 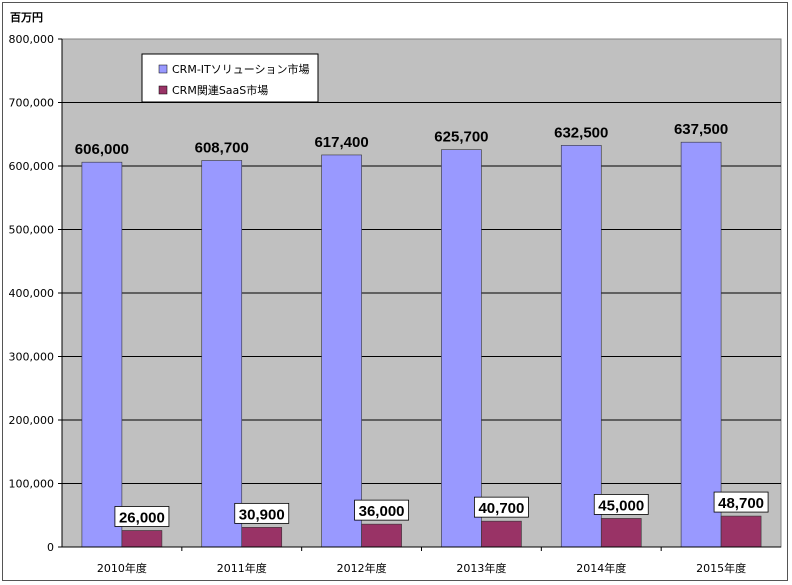 I want to click on data-label-crm-saas: 40,700, so click(x=501, y=508).